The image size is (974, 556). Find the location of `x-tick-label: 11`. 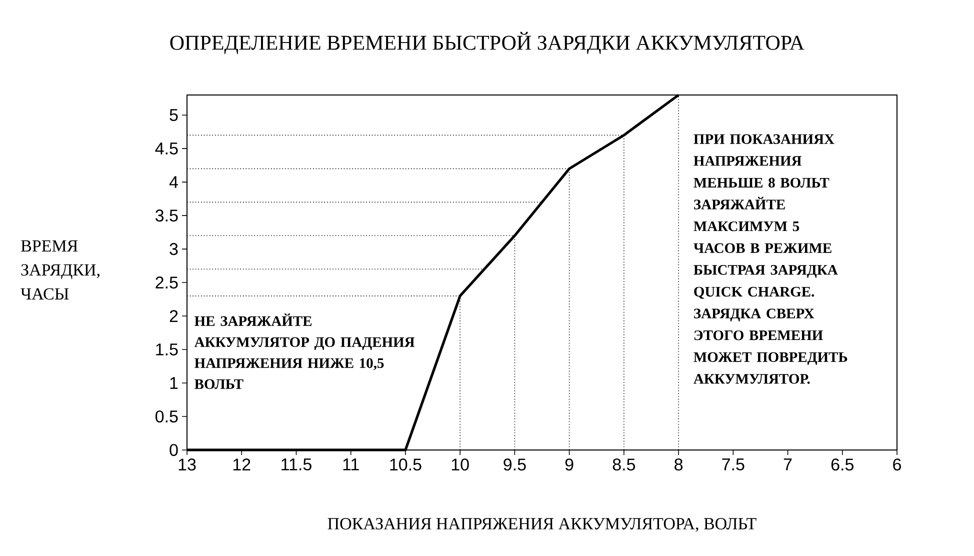

x-tick-label: 11 is located at coordinates (351, 464).